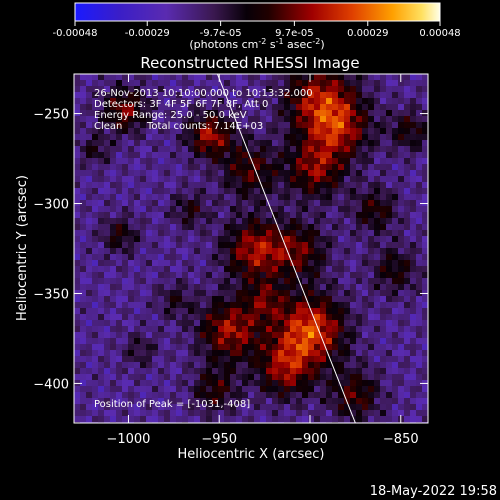 Image resolution: width=500 pixels, height=500 pixels. What do you see at coordinates (51, 115) in the screenshot?
I see `y-tick-label: −250` at bounding box center [51, 115].